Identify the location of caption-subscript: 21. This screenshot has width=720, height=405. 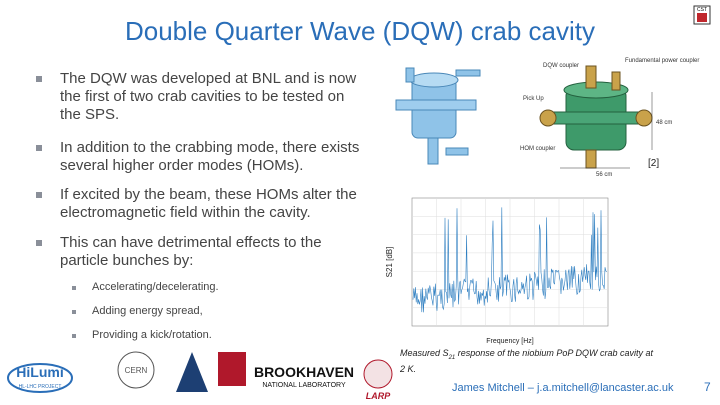
(452, 357).